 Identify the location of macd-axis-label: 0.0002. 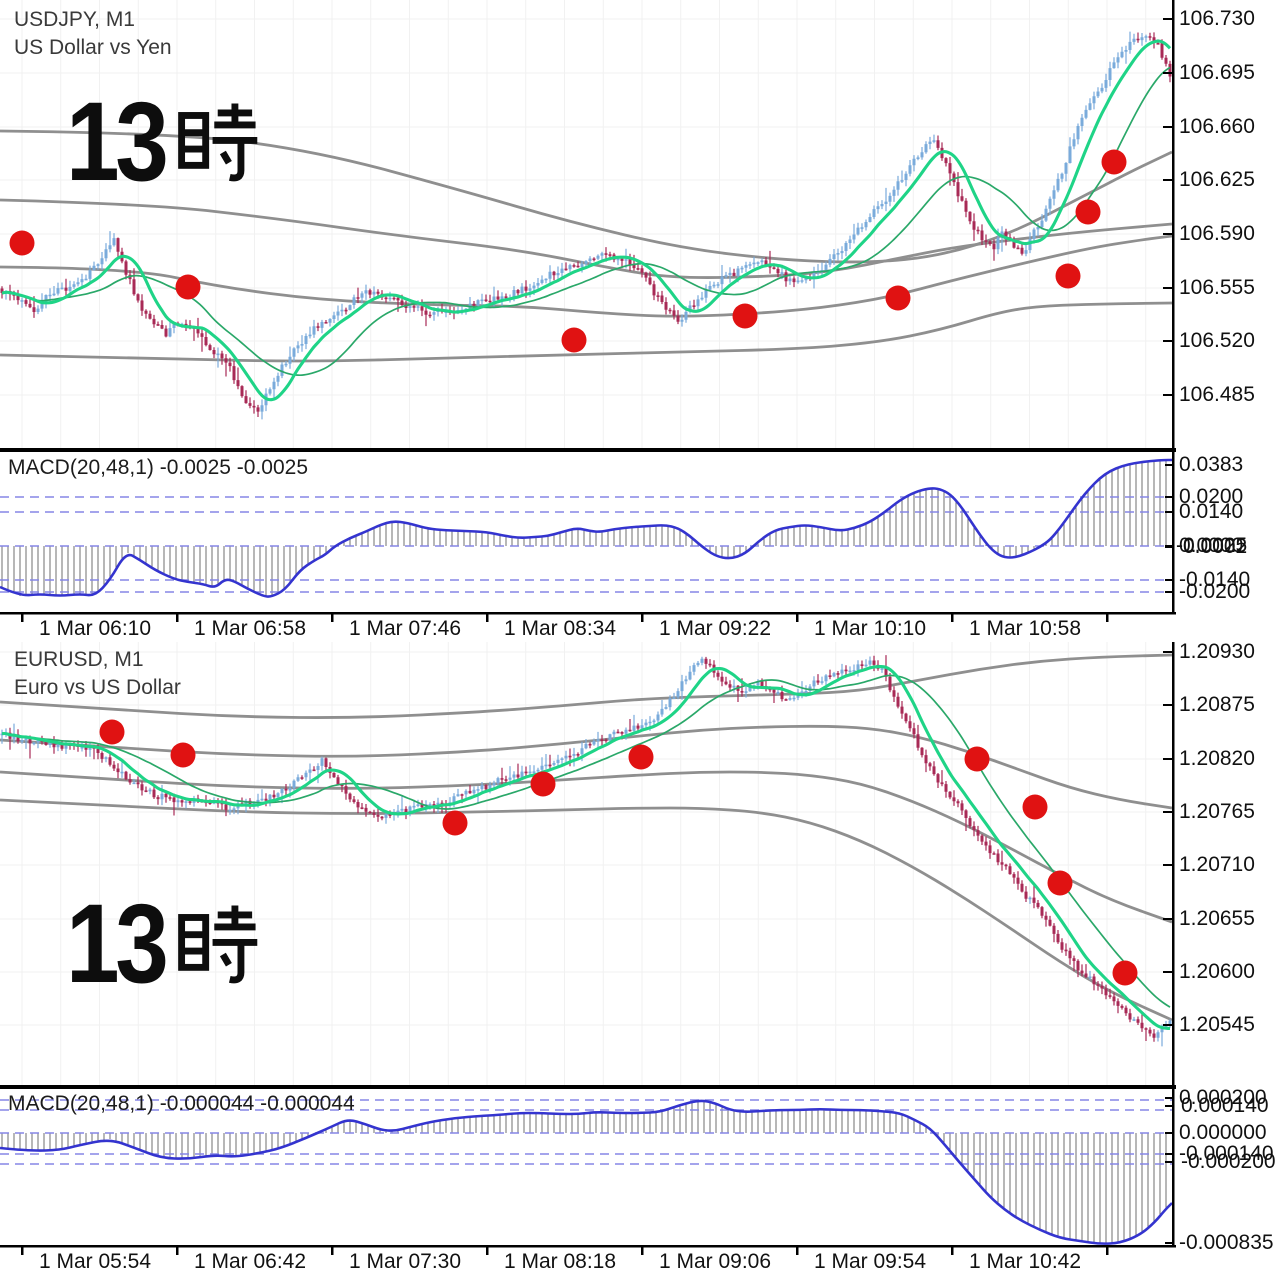
(1215, 547).